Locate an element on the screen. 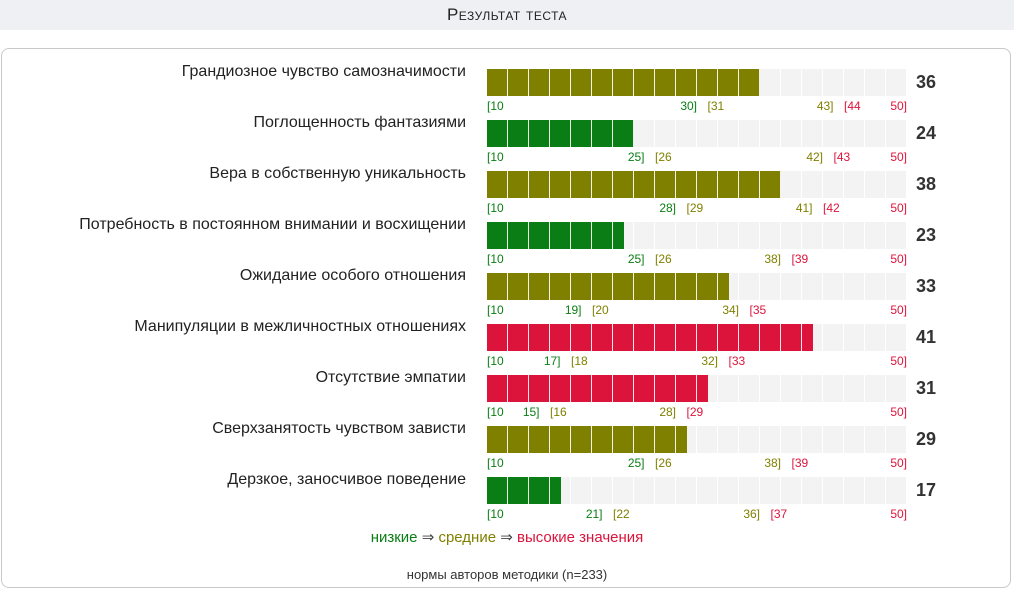 This screenshot has height=593, width=1014. tick-label: 15] is located at coordinates (531, 412).